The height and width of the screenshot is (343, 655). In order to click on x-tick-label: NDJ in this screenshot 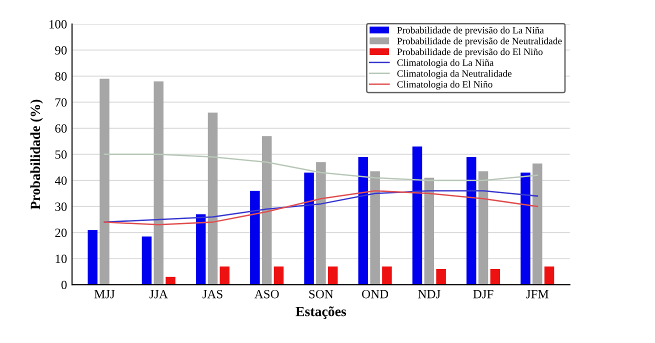, I will do `click(429, 294)`.